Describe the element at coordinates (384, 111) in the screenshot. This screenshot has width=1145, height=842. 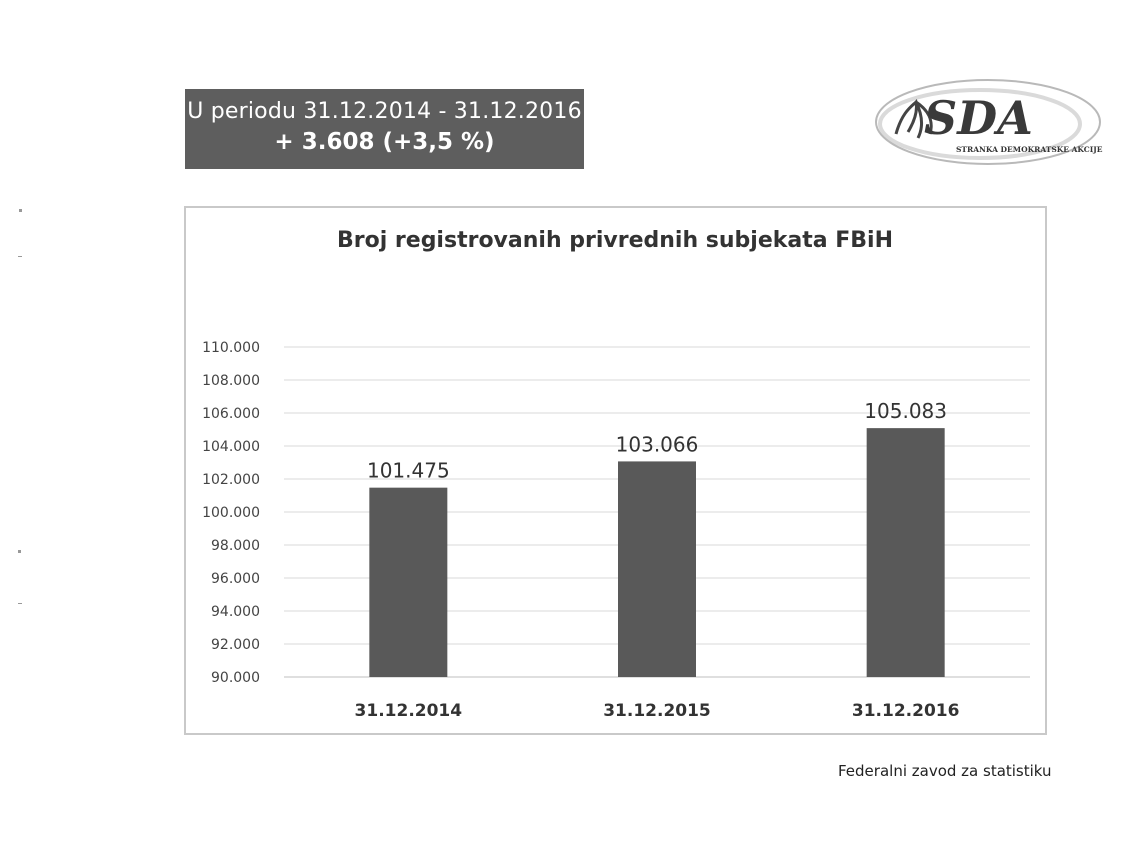
I see `summary-period-text: U periodu 31.12.2014 - 31.12.2016` at that location.